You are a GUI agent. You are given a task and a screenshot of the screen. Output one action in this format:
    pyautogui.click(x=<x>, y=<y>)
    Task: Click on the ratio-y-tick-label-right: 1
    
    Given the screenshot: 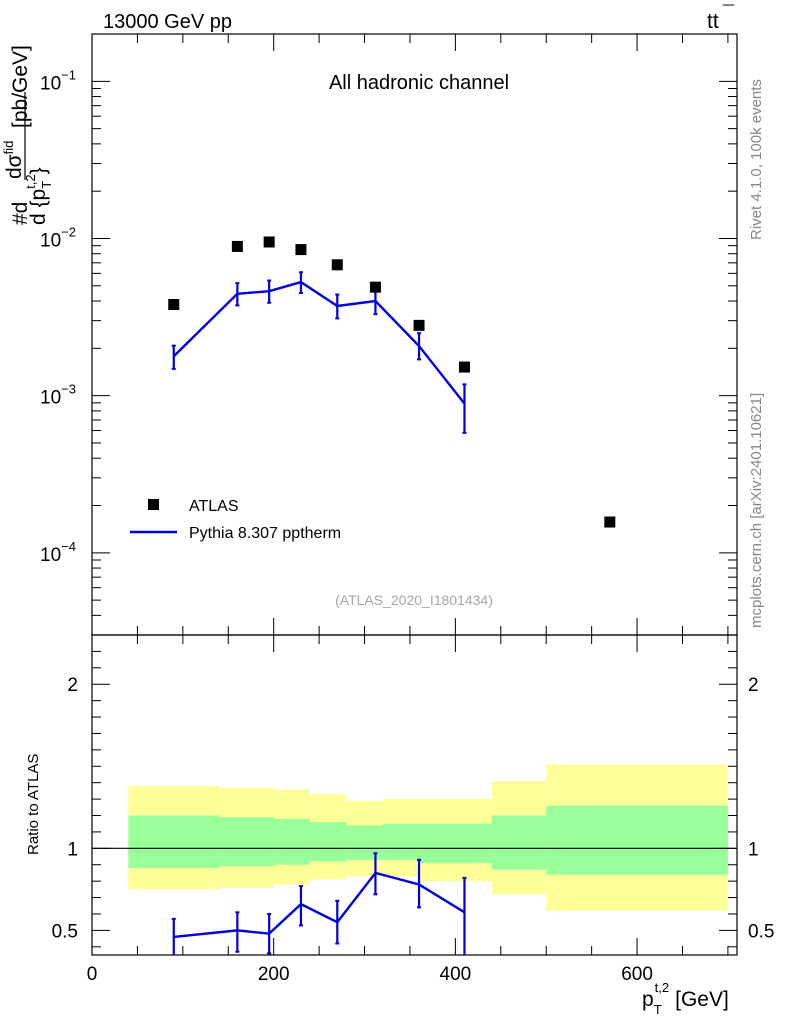 What is the action you would take?
    pyautogui.click(x=753, y=849)
    